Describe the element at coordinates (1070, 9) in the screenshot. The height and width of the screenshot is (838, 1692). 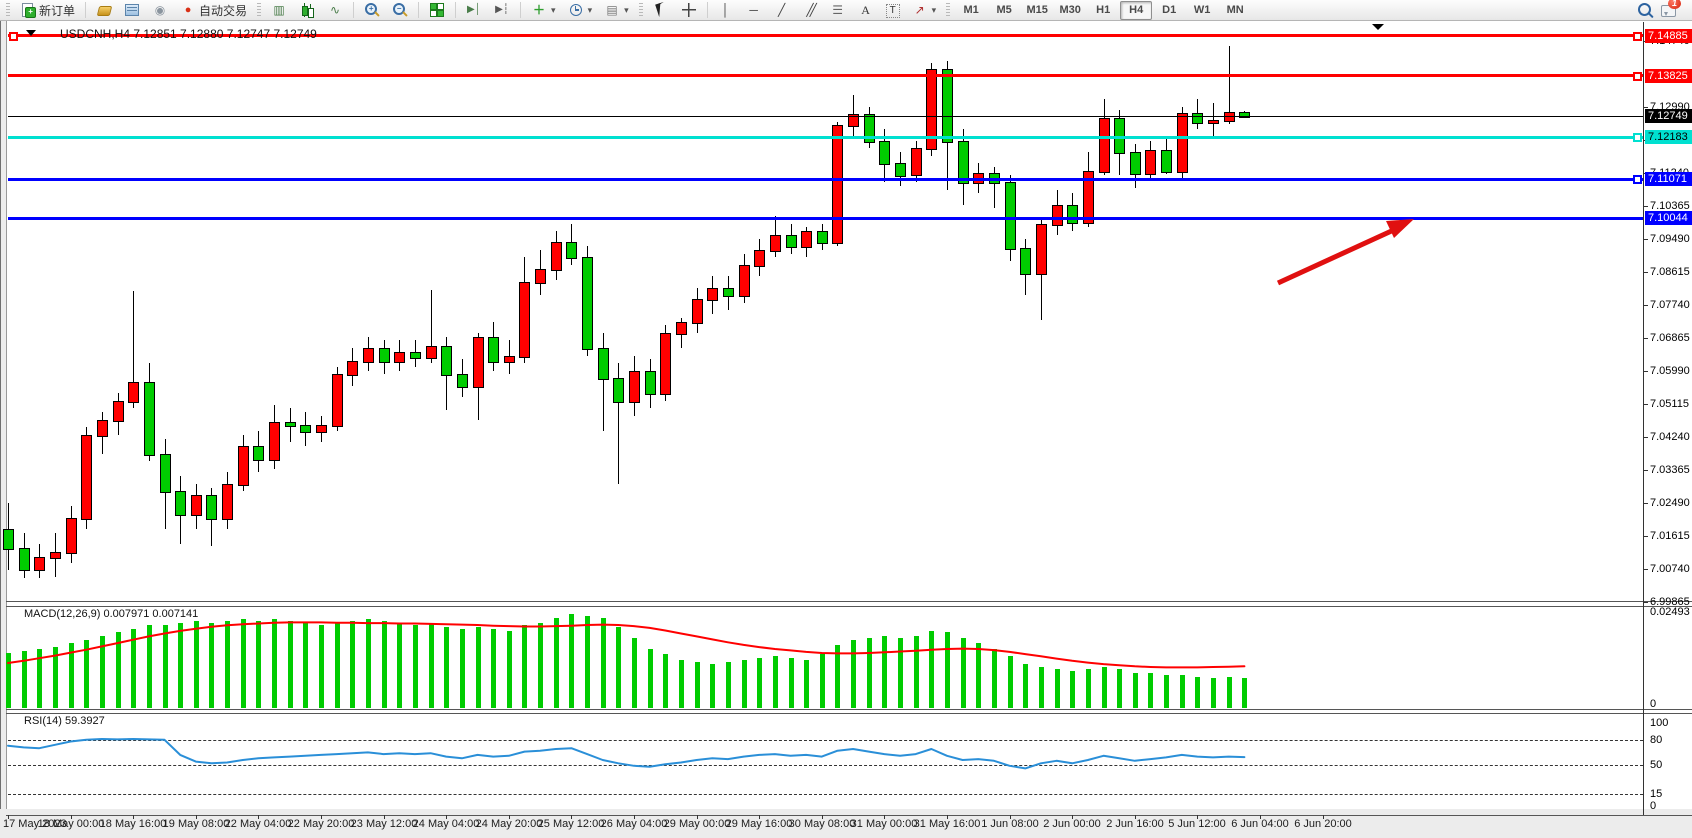
I see `timeframe-m30: M30` at that location.